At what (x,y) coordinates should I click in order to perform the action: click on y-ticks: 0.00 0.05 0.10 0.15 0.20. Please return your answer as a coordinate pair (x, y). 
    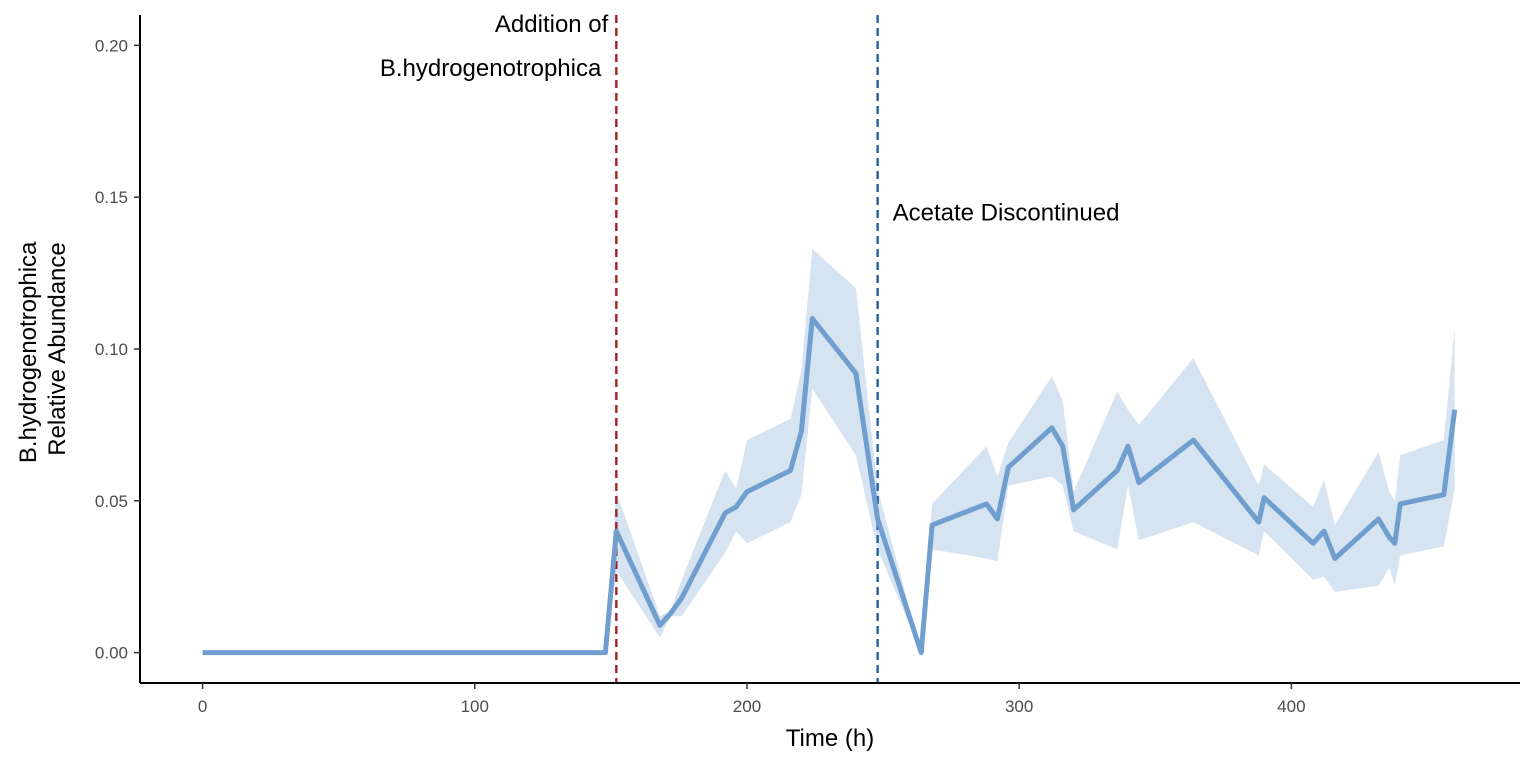
    Looking at the image, I should click on (117, 349).